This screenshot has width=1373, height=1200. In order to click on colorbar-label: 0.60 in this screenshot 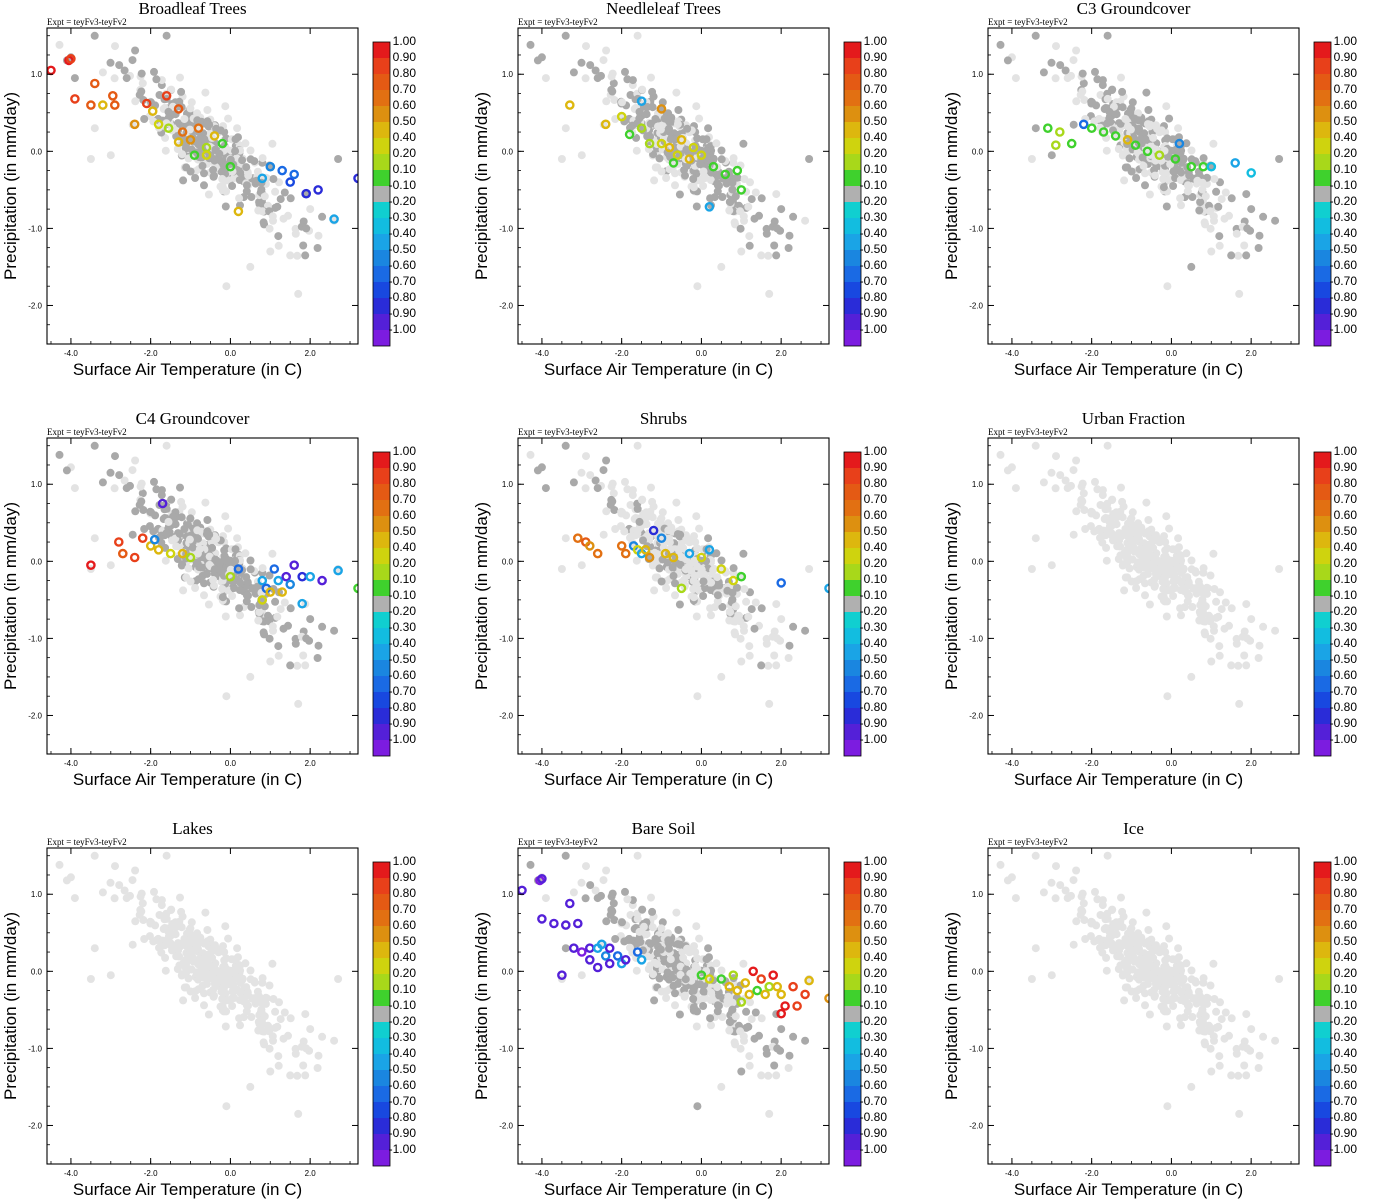, I will do `click(876, 515)`.